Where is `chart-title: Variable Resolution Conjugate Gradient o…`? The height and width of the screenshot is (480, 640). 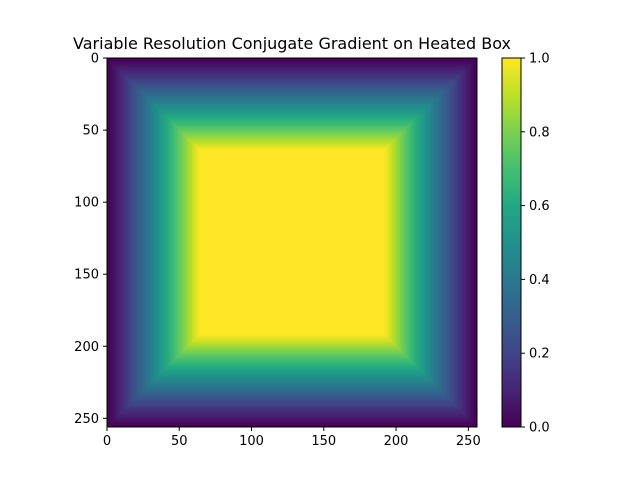 chart-title: Variable Resolution Conjugate Gradient o… is located at coordinates (292, 43).